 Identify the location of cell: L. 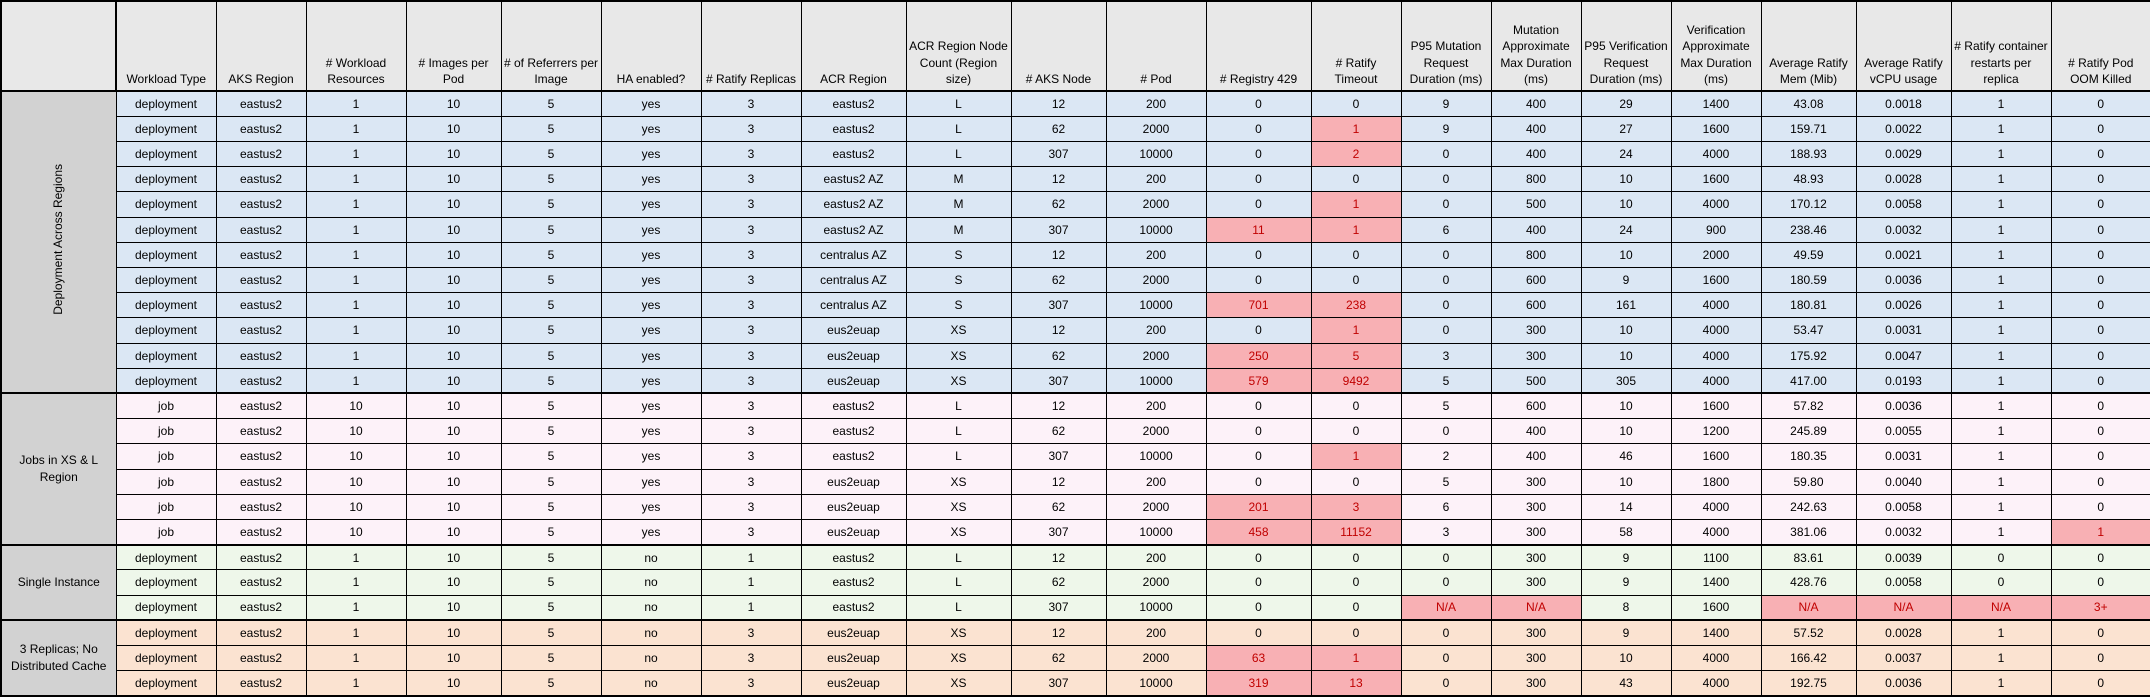
(958, 557).